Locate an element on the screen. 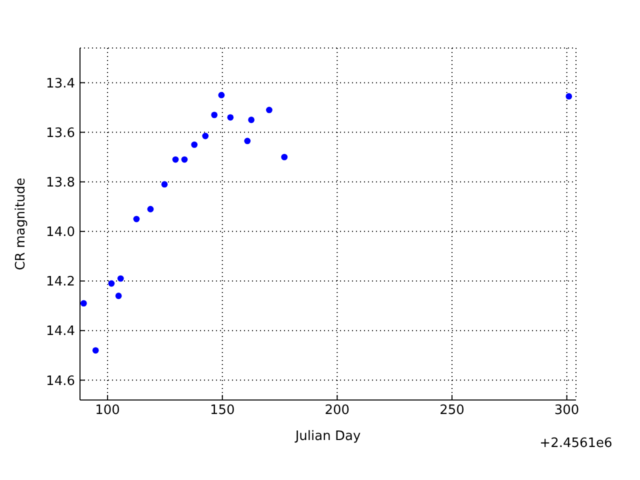  y-axis-title: CR magnitude is located at coordinates (21, 224).